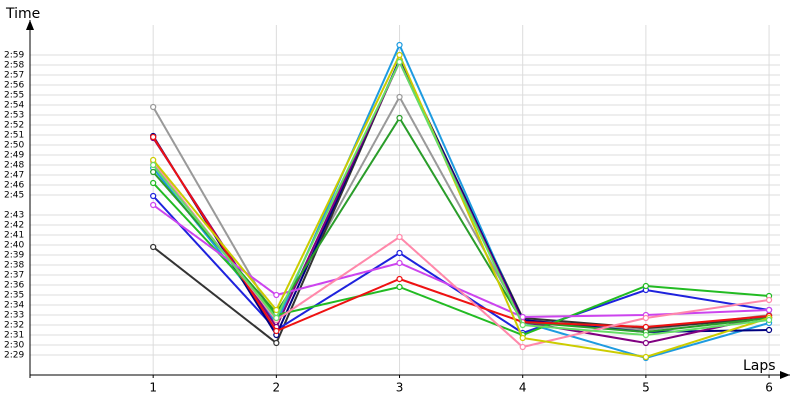 This screenshot has height=400, width=800. I want to click on y-tick-label: 2:36, so click(14, 286).